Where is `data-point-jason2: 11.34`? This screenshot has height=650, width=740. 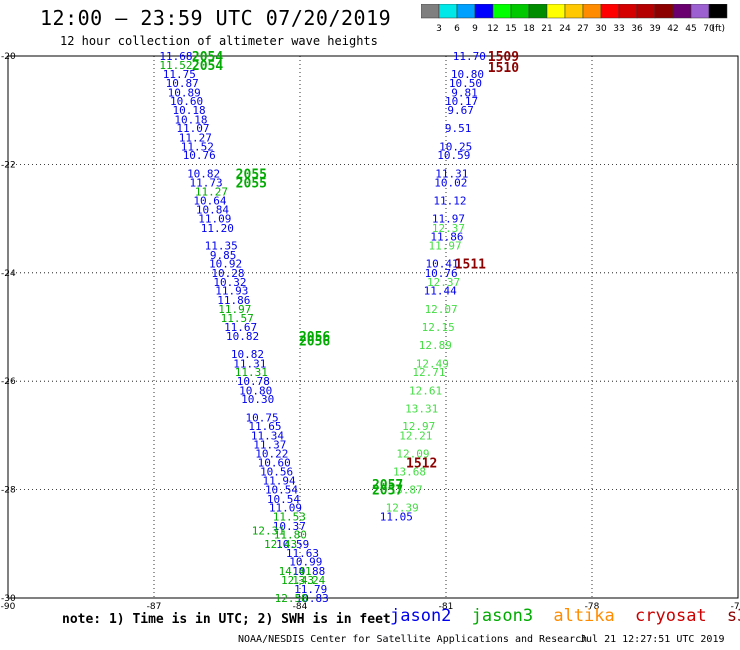
data-point-jason2: 11.34 is located at coordinates (267, 435).